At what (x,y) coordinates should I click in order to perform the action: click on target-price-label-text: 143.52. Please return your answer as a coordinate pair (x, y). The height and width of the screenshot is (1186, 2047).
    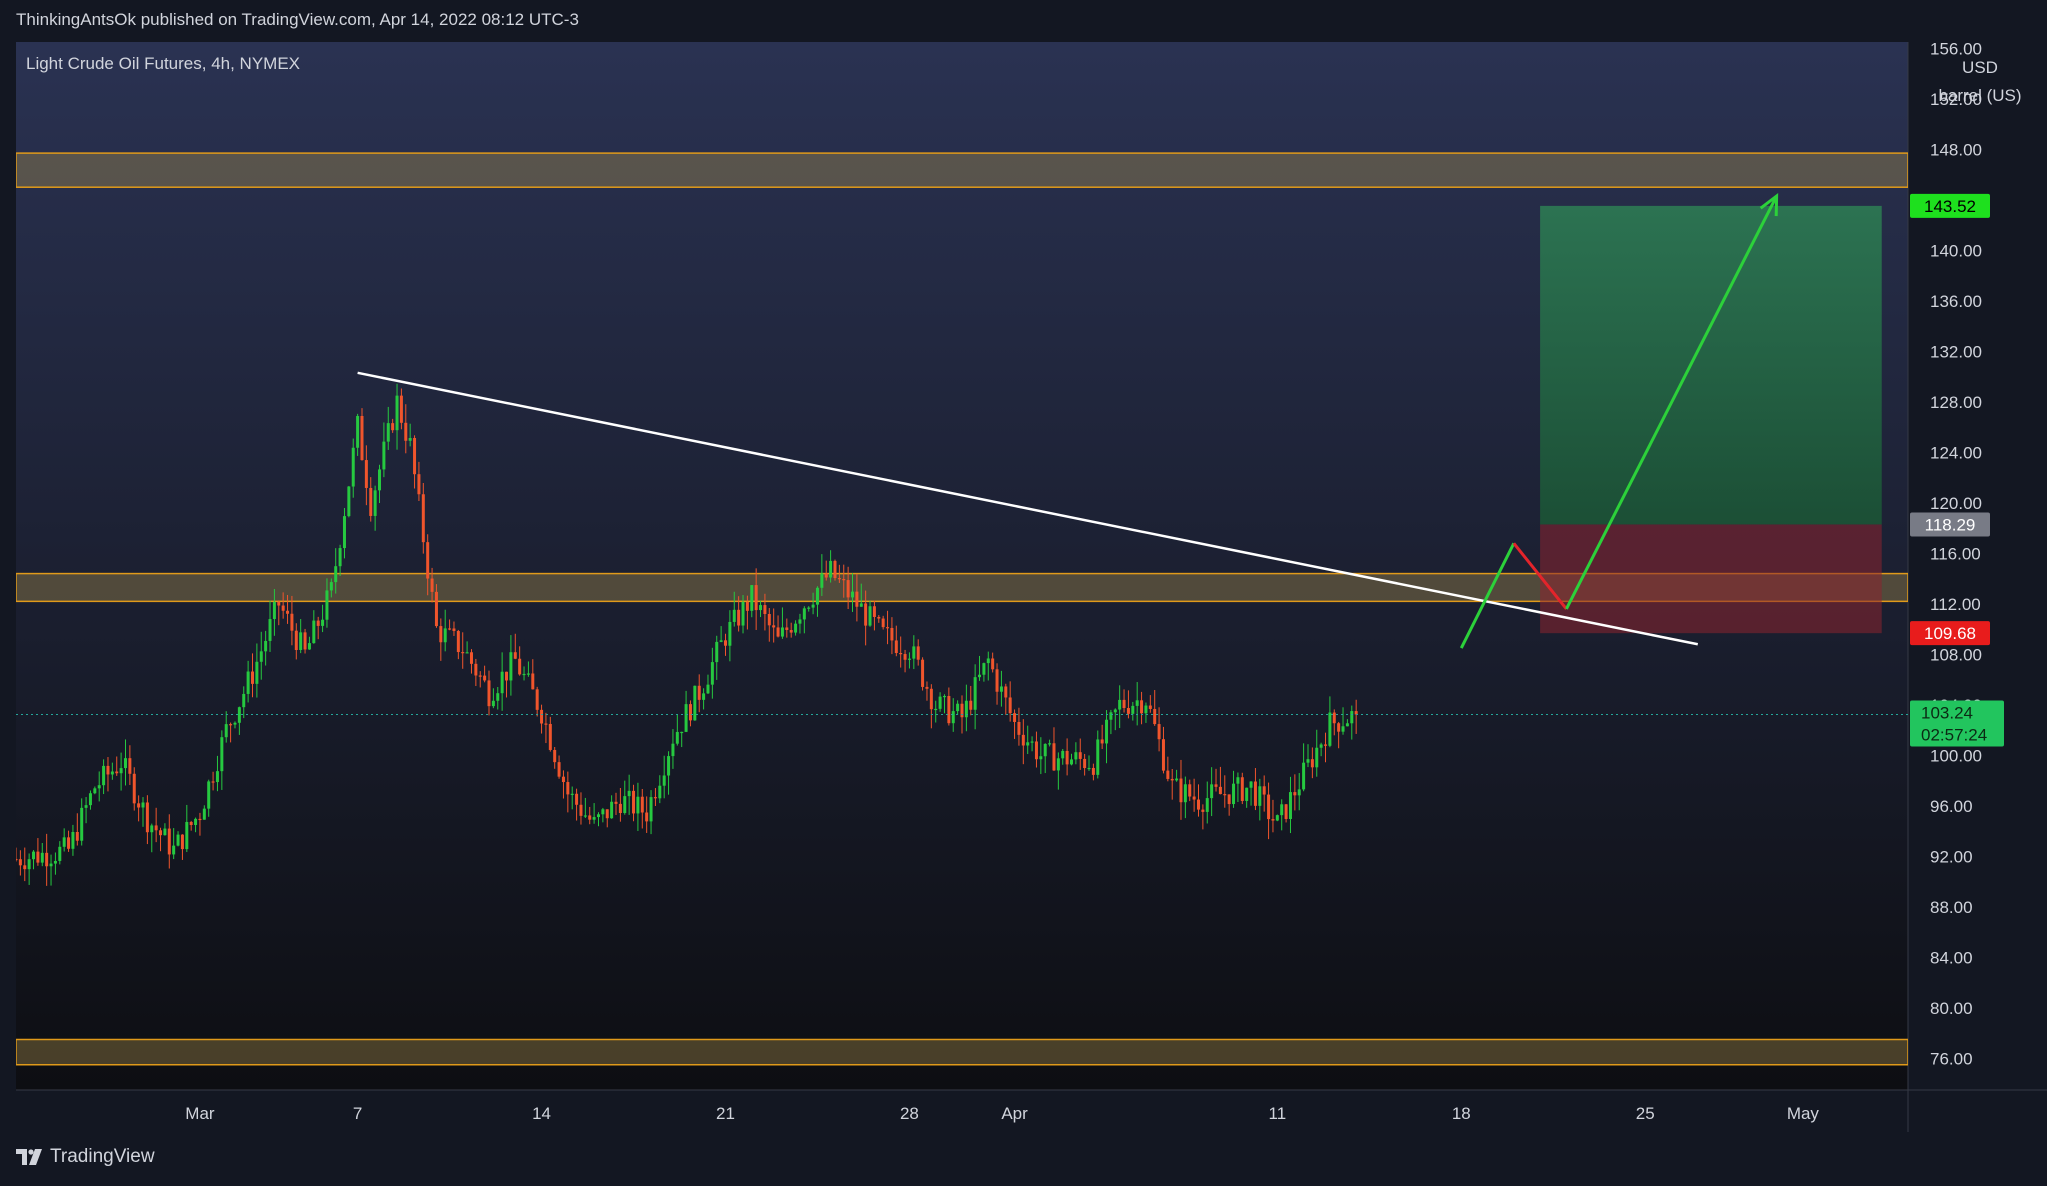
    Looking at the image, I should click on (1950, 206).